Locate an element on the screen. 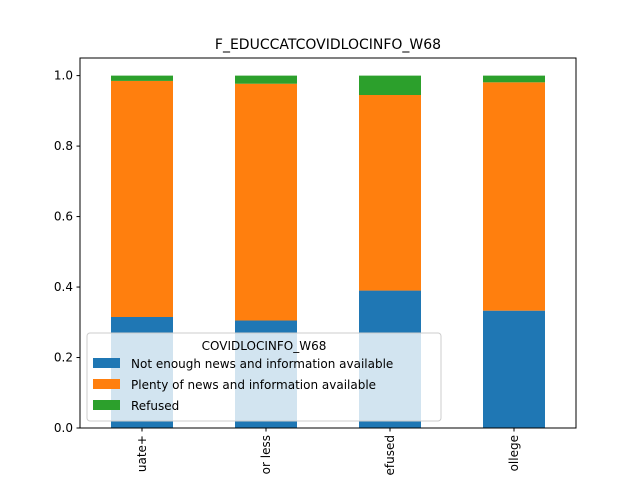 This screenshot has width=640, height=480. legend-box is located at coordinates (264, 377).